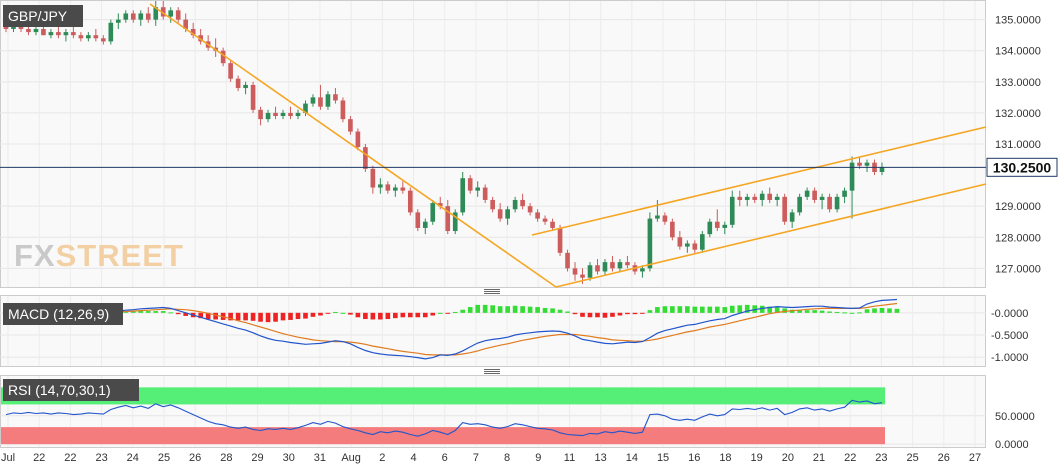 This screenshot has height=469, width=1063. Describe the element at coordinates (944, 458) in the screenshot. I see `date-x-tick: 26` at that location.